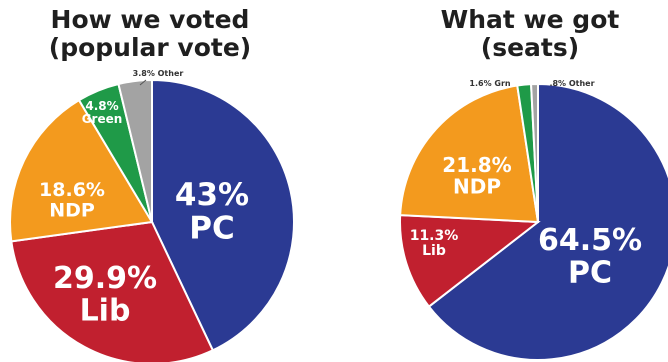 The image size is (668, 362). I want to click on leader-line-other, so click(143, 82).